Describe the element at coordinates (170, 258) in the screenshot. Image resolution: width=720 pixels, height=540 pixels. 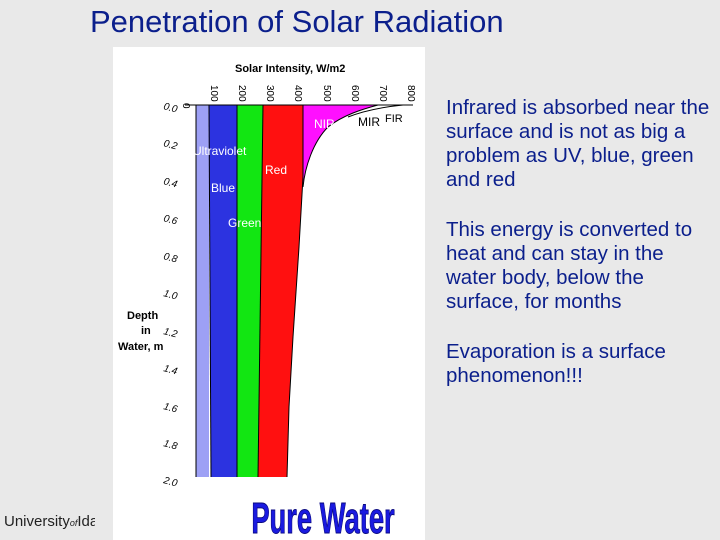
I see `y-tick-4: 0.8` at that location.